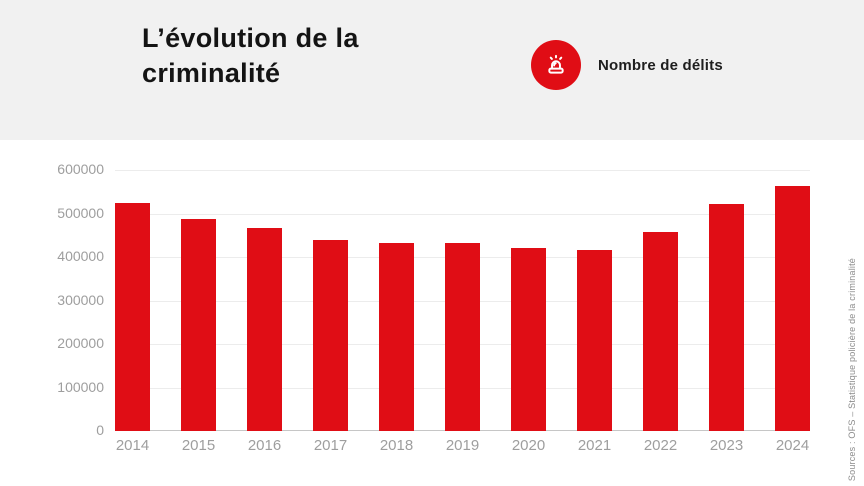 This screenshot has width=864, height=486. Describe the element at coordinates (198, 445) in the screenshot. I see `x-axis-tick-label: 2015` at that location.